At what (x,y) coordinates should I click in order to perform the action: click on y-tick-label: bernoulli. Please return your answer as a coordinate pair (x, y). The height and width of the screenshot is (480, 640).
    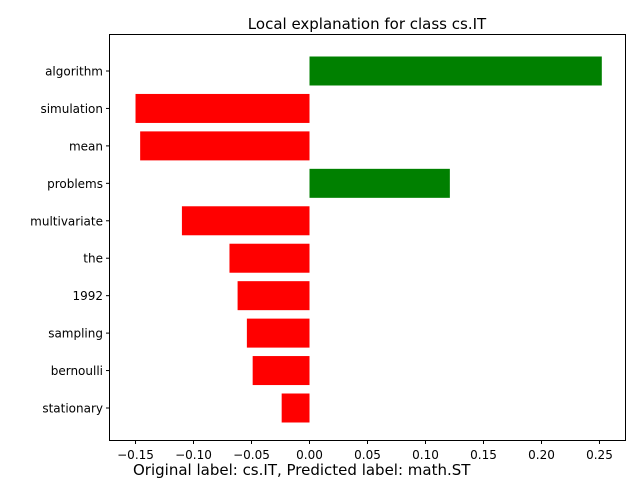
    Looking at the image, I should click on (77, 371).